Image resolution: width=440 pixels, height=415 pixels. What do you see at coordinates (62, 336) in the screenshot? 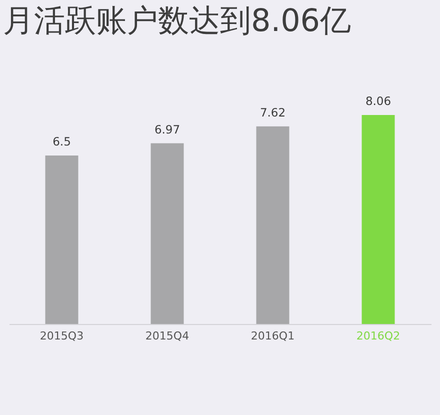
I see `x-tick-label: 2015Q3` at bounding box center [62, 336].